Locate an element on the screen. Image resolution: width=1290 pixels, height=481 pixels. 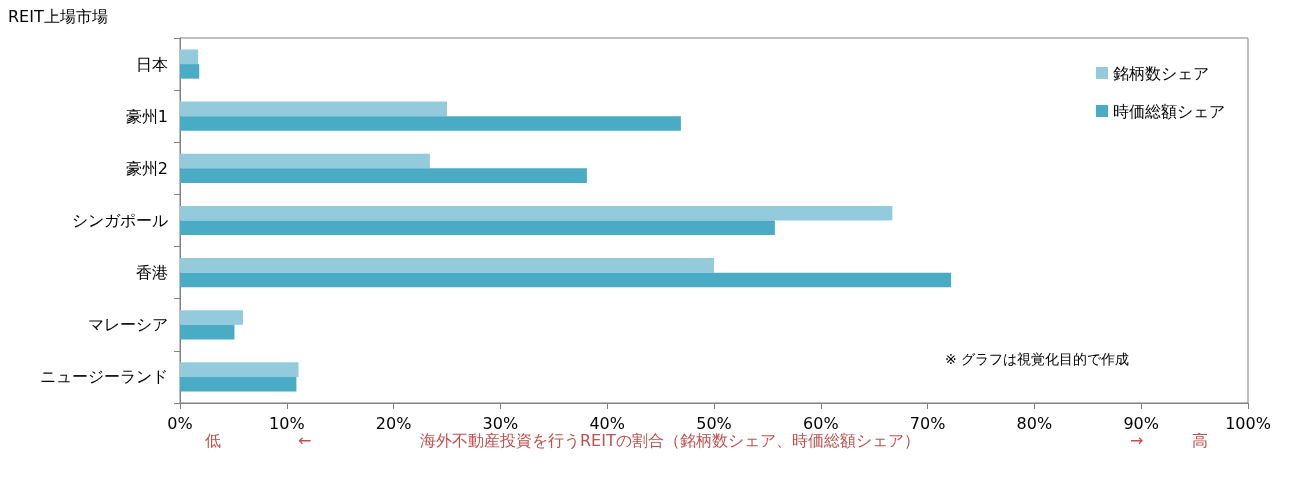
y-tick-label: ニュージーランド is located at coordinates (104, 377).